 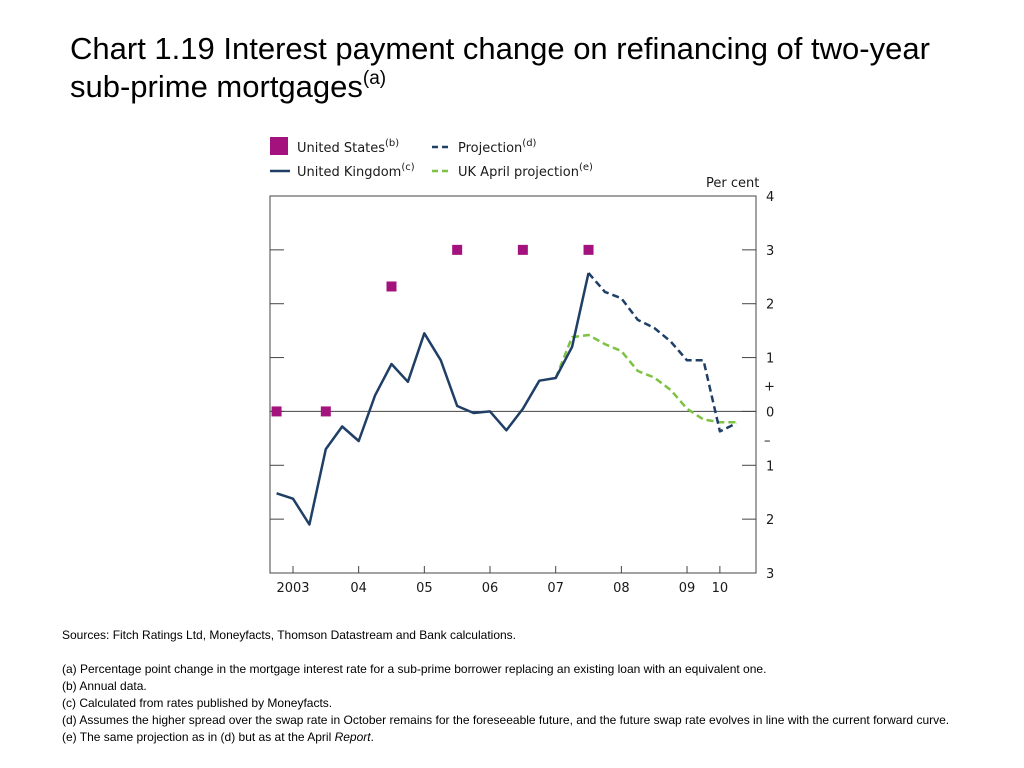 What do you see at coordinates (767, 440) in the screenshot?
I see `negative-sign-marker: –` at bounding box center [767, 440].